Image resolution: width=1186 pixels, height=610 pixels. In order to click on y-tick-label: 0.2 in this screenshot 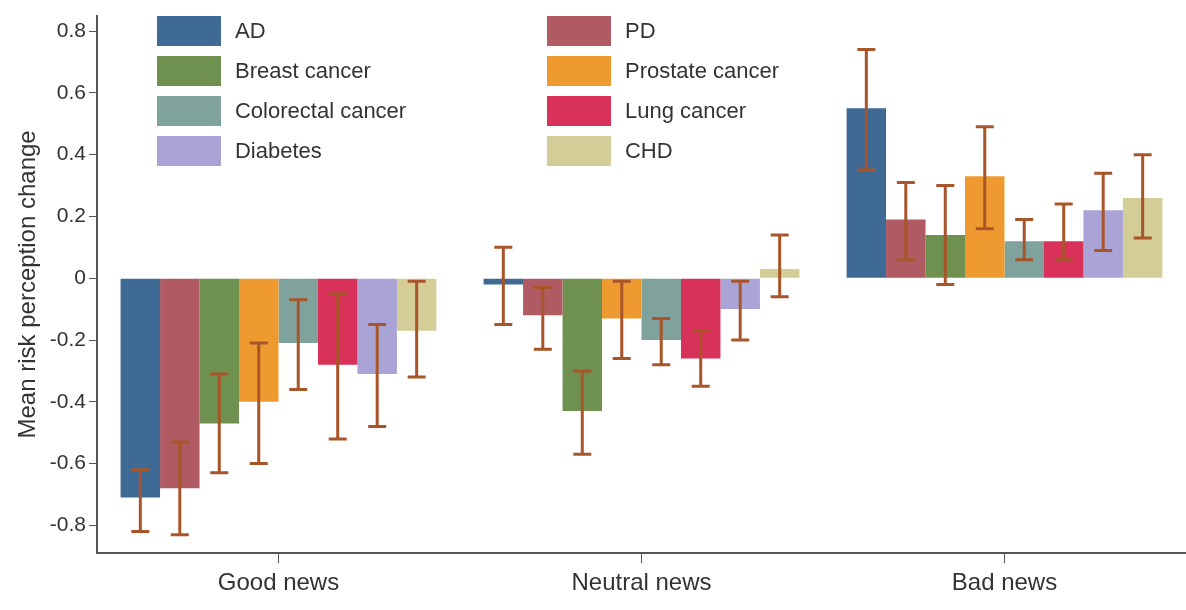, I will do `click(71, 215)`.